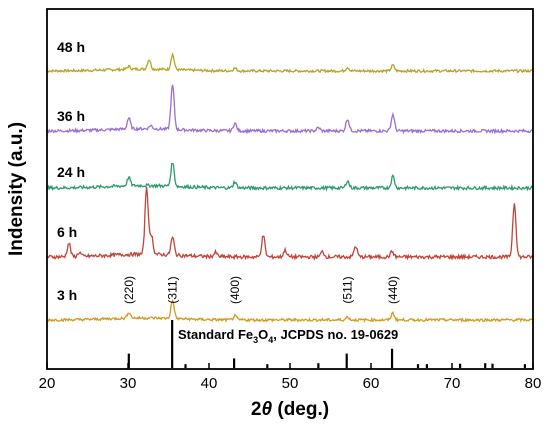  What do you see at coordinates (290, 109) in the screenshot?
I see `series-line-36h` at bounding box center [290, 109].